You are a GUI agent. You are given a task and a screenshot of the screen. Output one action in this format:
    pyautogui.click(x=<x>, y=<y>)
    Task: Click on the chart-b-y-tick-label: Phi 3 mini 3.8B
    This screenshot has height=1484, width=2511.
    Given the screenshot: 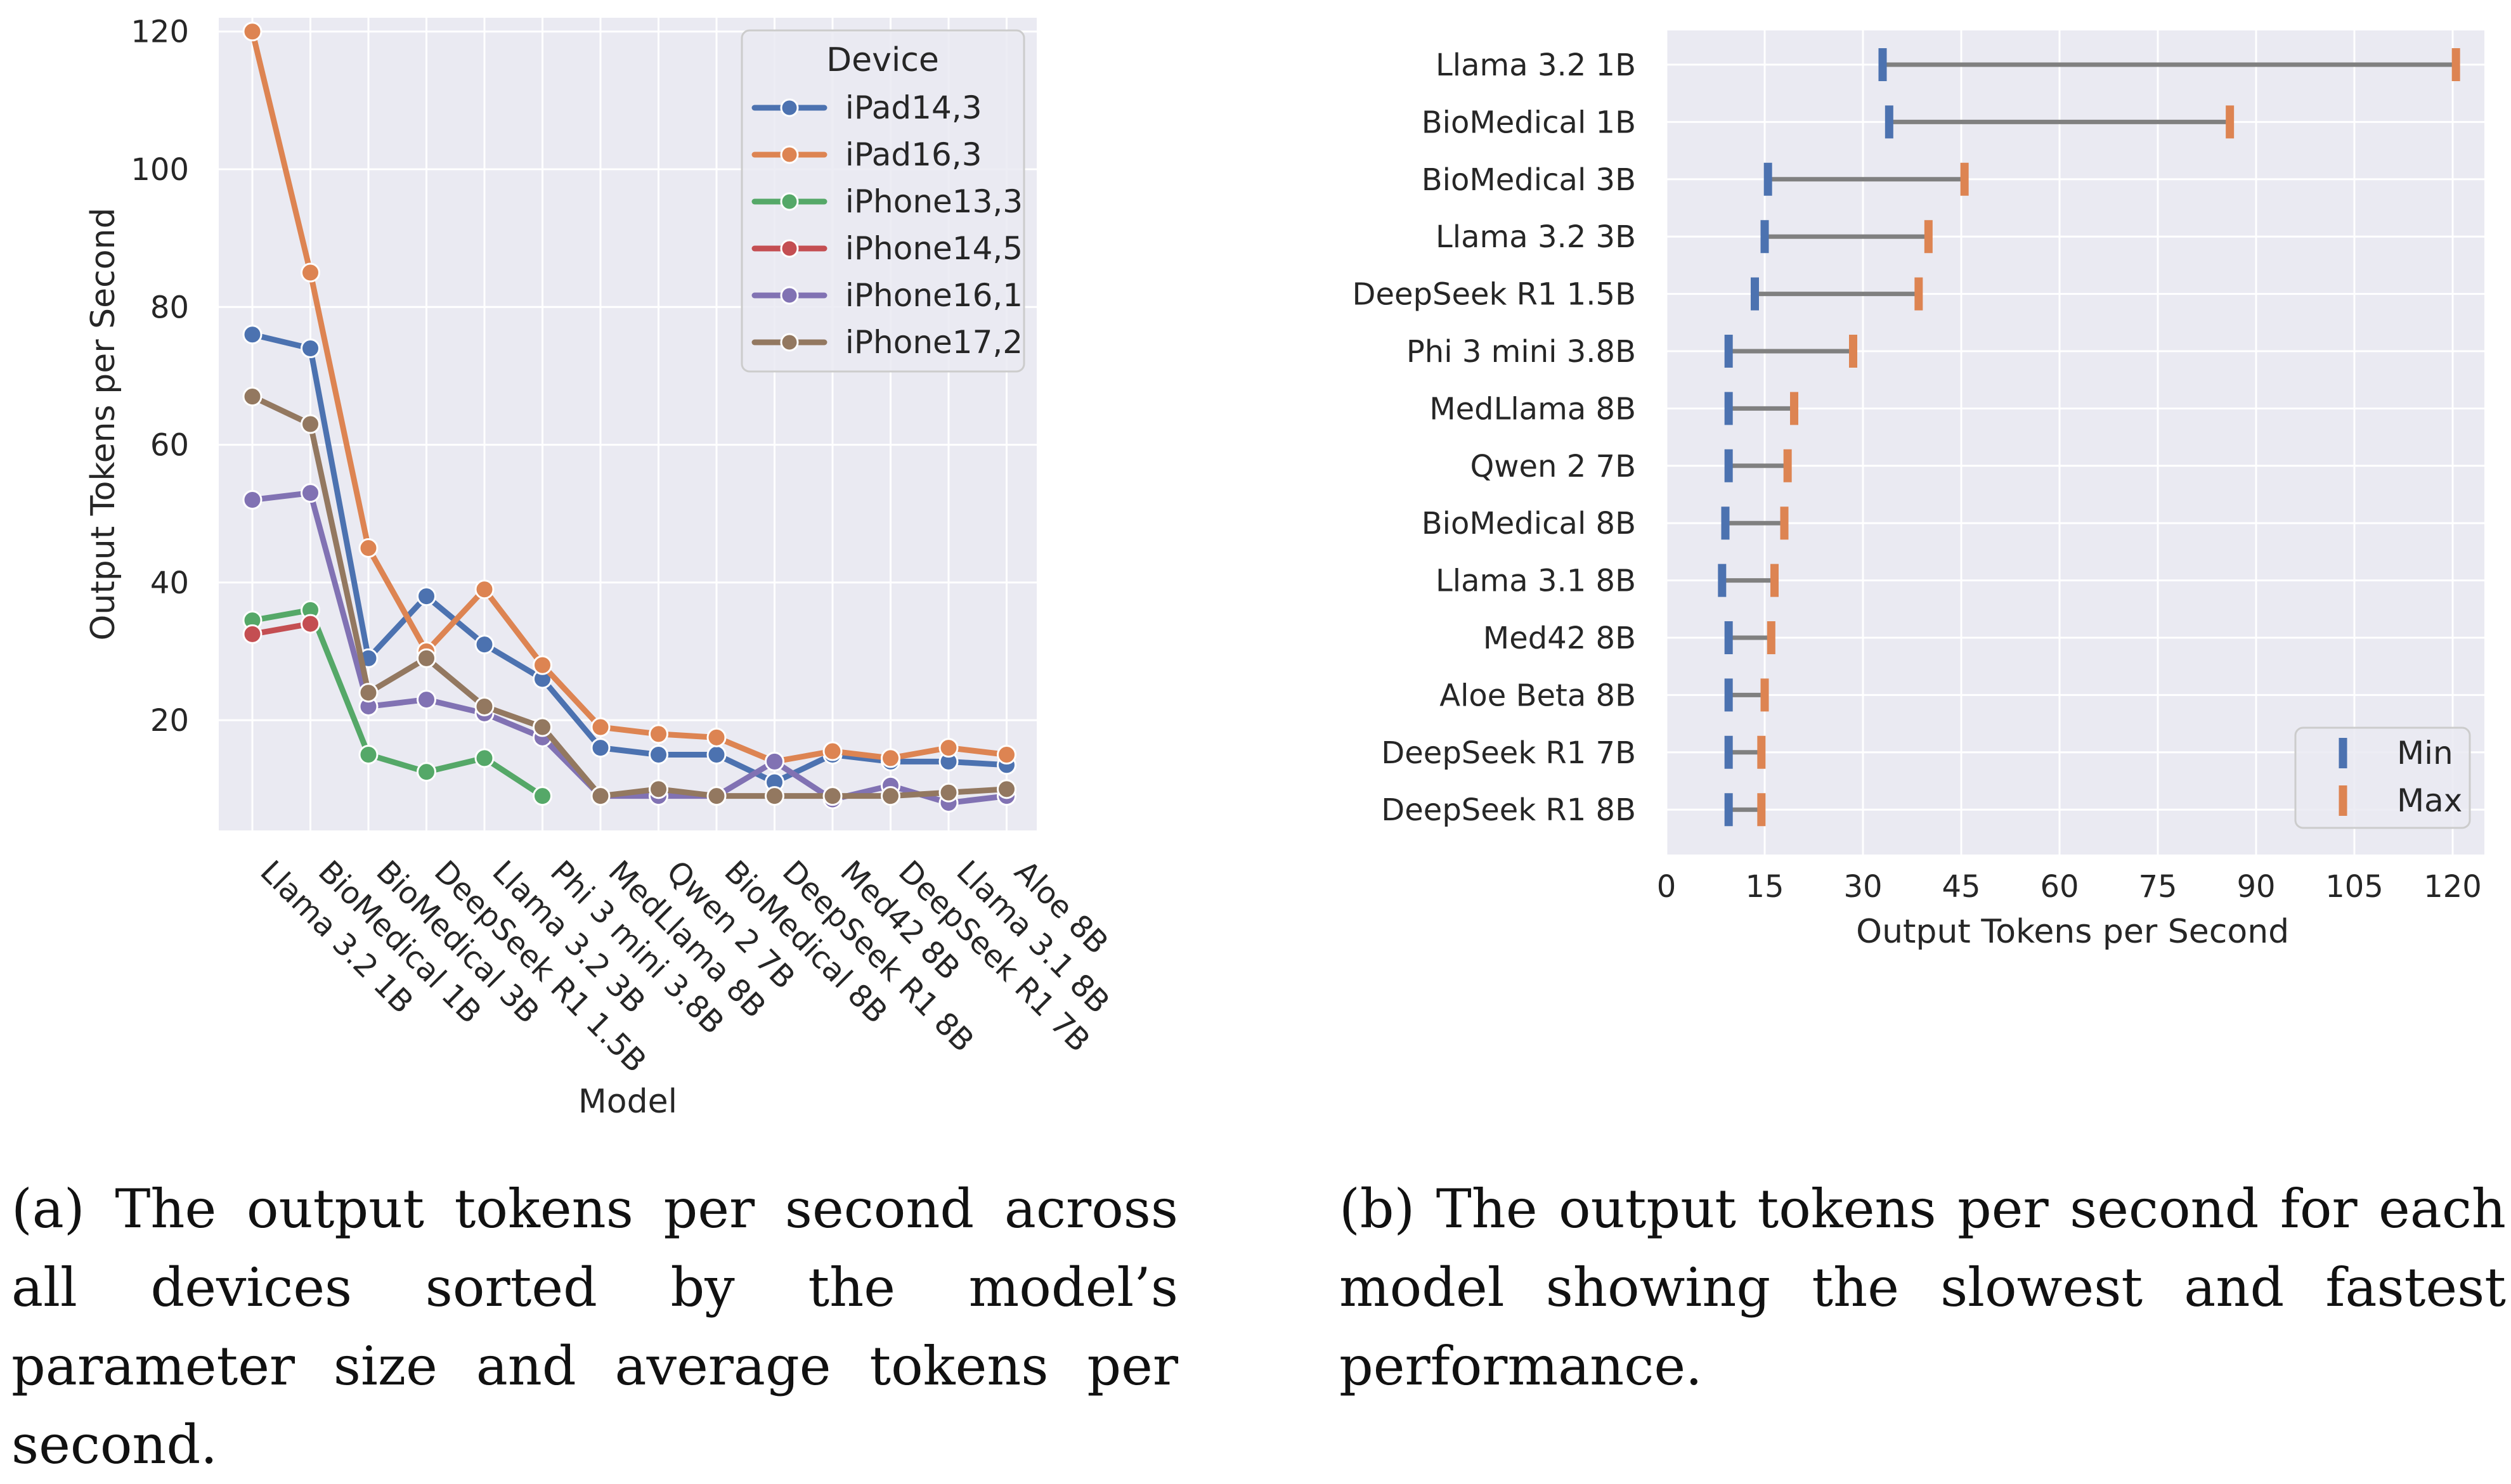 What is the action you would take?
    pyautogui.click(x=1521, y=352)
    